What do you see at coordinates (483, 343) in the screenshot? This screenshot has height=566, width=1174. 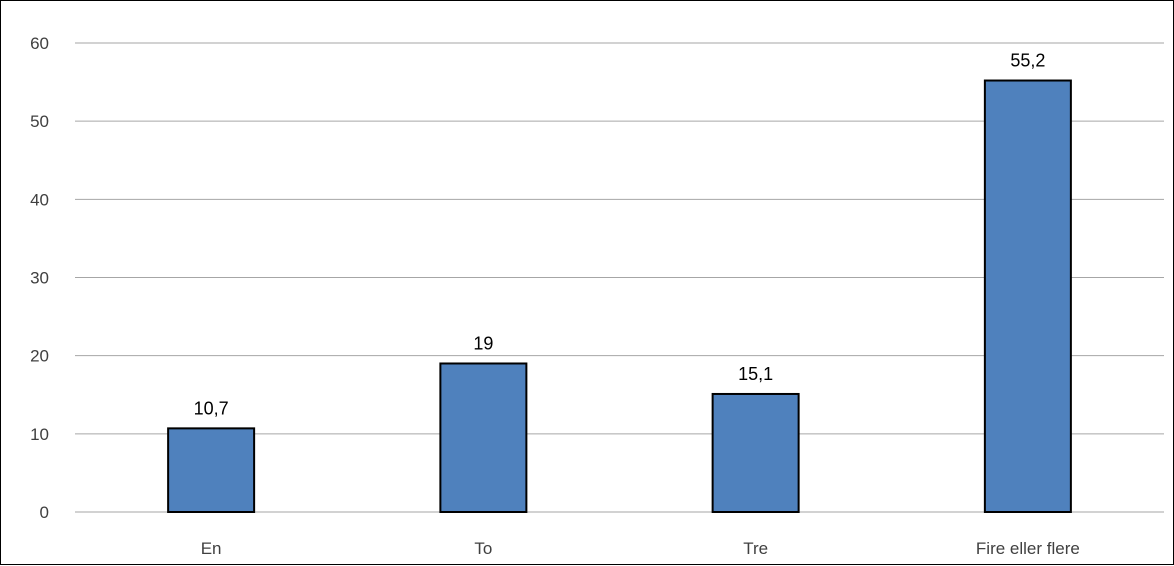 I see `data-label: 19` at bounding box center [483, 343].